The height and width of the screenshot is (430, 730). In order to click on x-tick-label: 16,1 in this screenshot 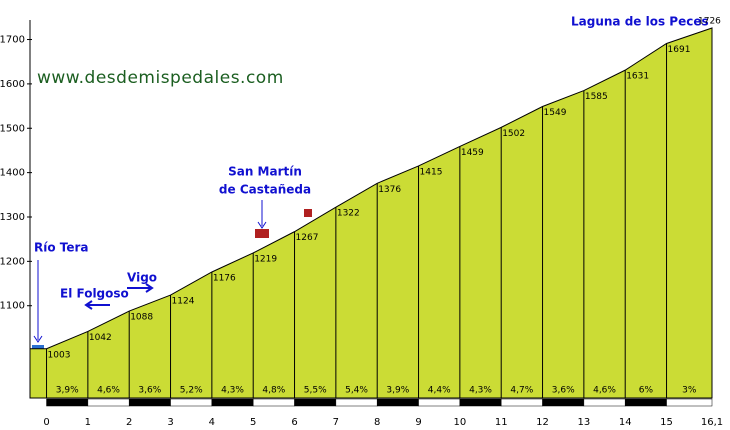, I will do `click(712, 422)`.